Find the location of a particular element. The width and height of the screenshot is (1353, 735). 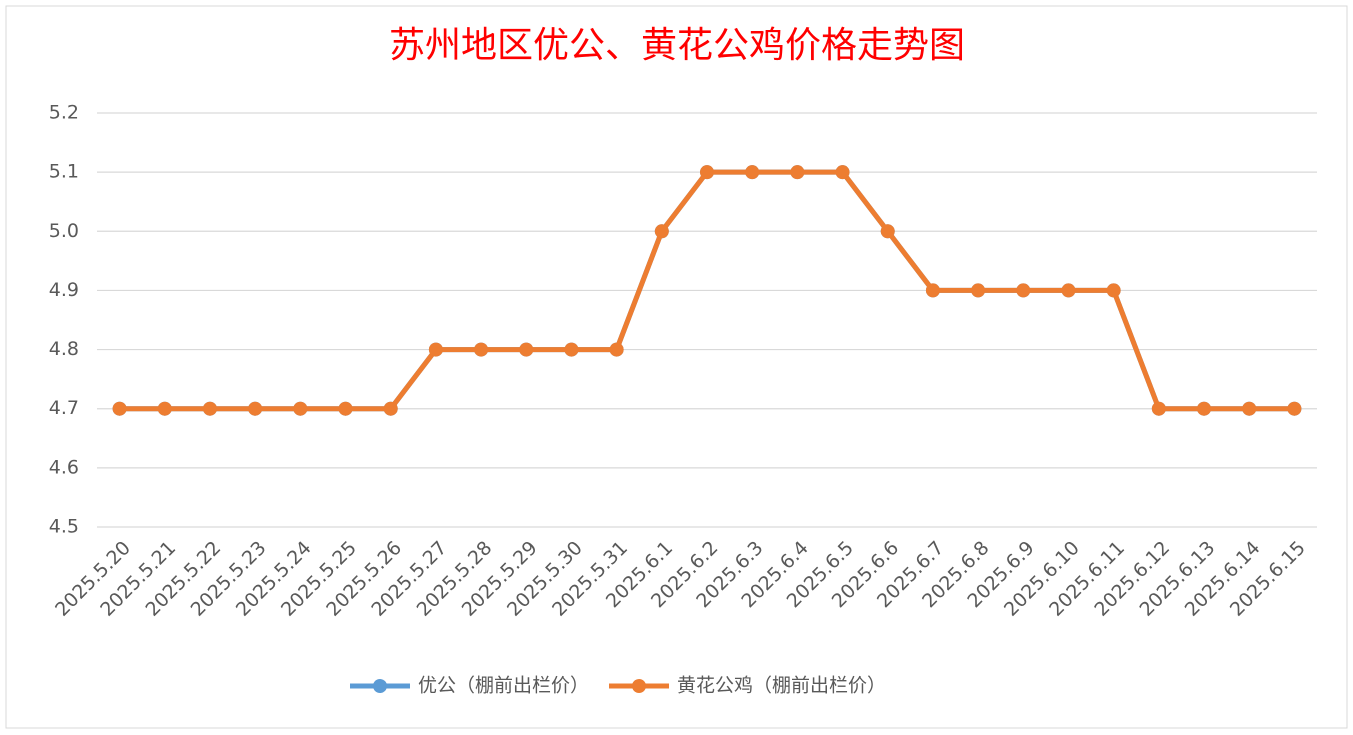

y-tick-label: 5.0 is located at coordinates (64, 231).